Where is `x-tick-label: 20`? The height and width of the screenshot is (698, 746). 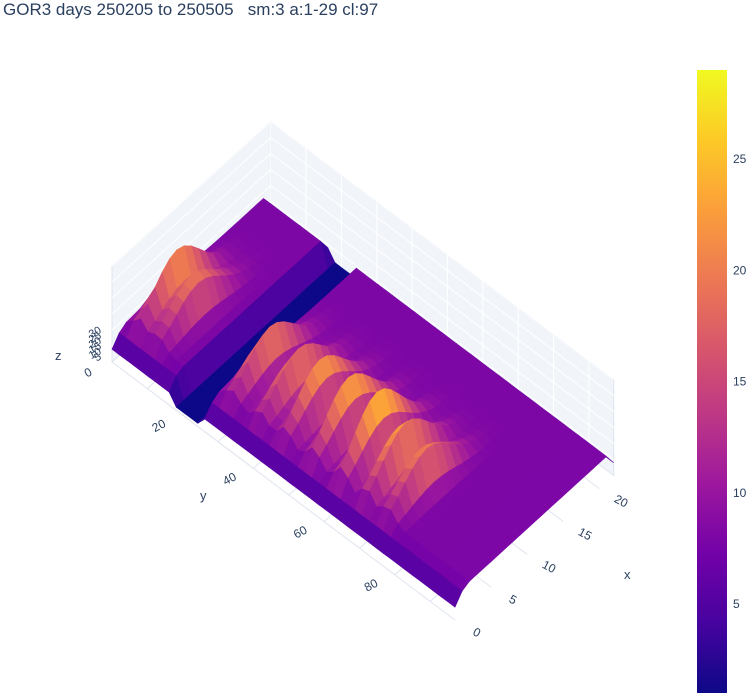 x-tick-label: 20 is located at coordinates (621, 501).